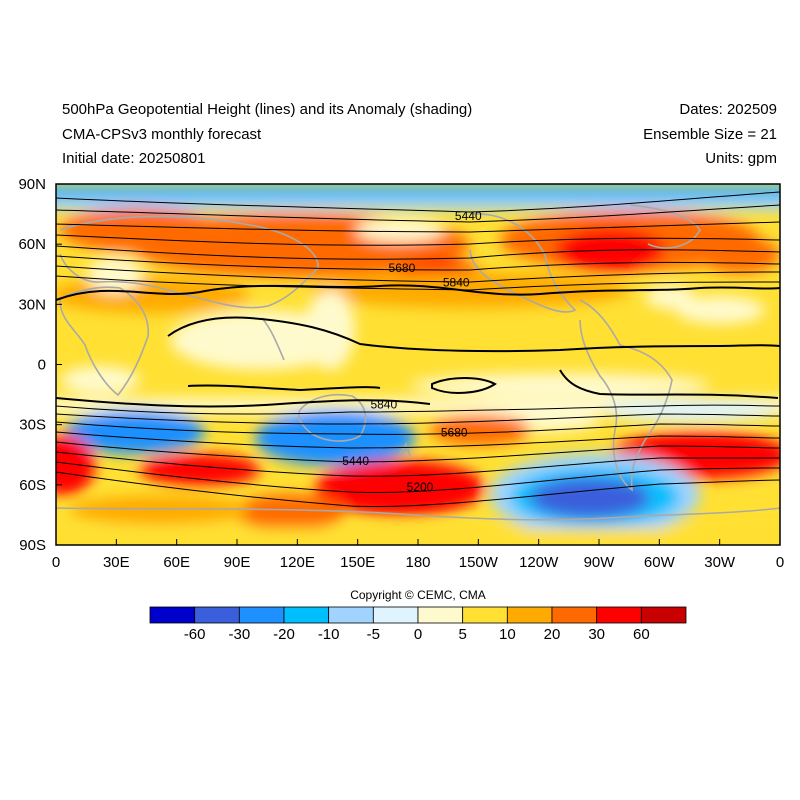  Describe the element at coordinates (176, 562) in the screenshot. I see `lon-tick-label: 60E` at that location.